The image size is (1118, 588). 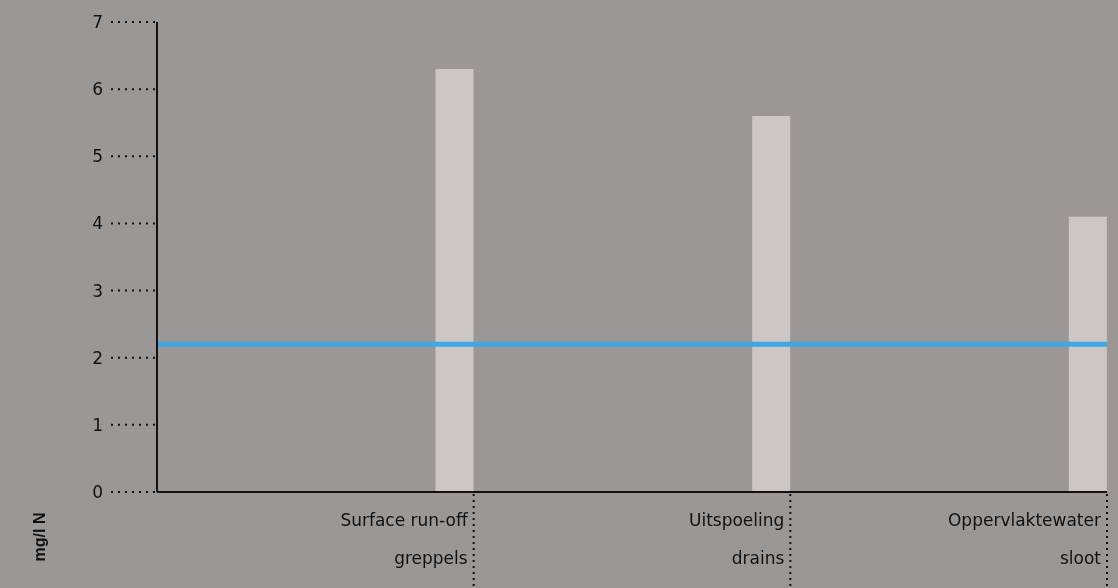 I want to click on y-axis-title: mg/l N, so click(x=39, y=537).